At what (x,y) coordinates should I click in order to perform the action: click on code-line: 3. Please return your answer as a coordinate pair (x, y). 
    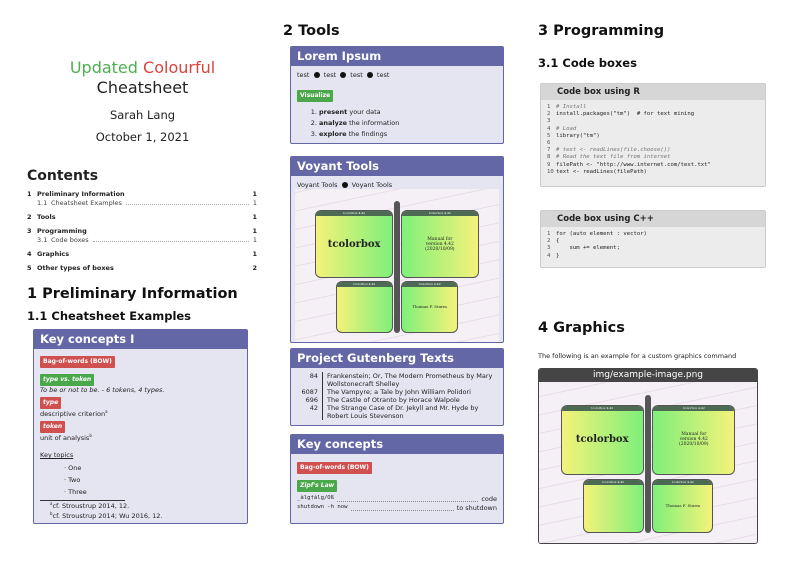
    Looking at the image, I should click on (549, 121).